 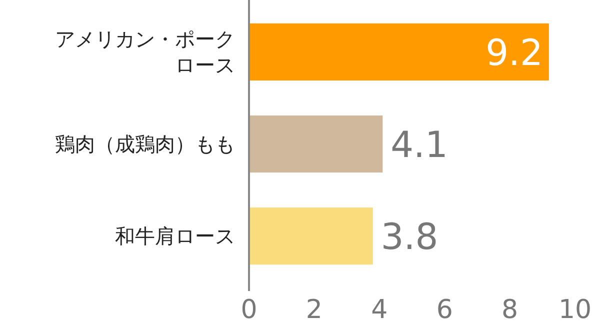 I want to click on y-tick-label: 和牛肩ロース, so click(x=175, y=236).